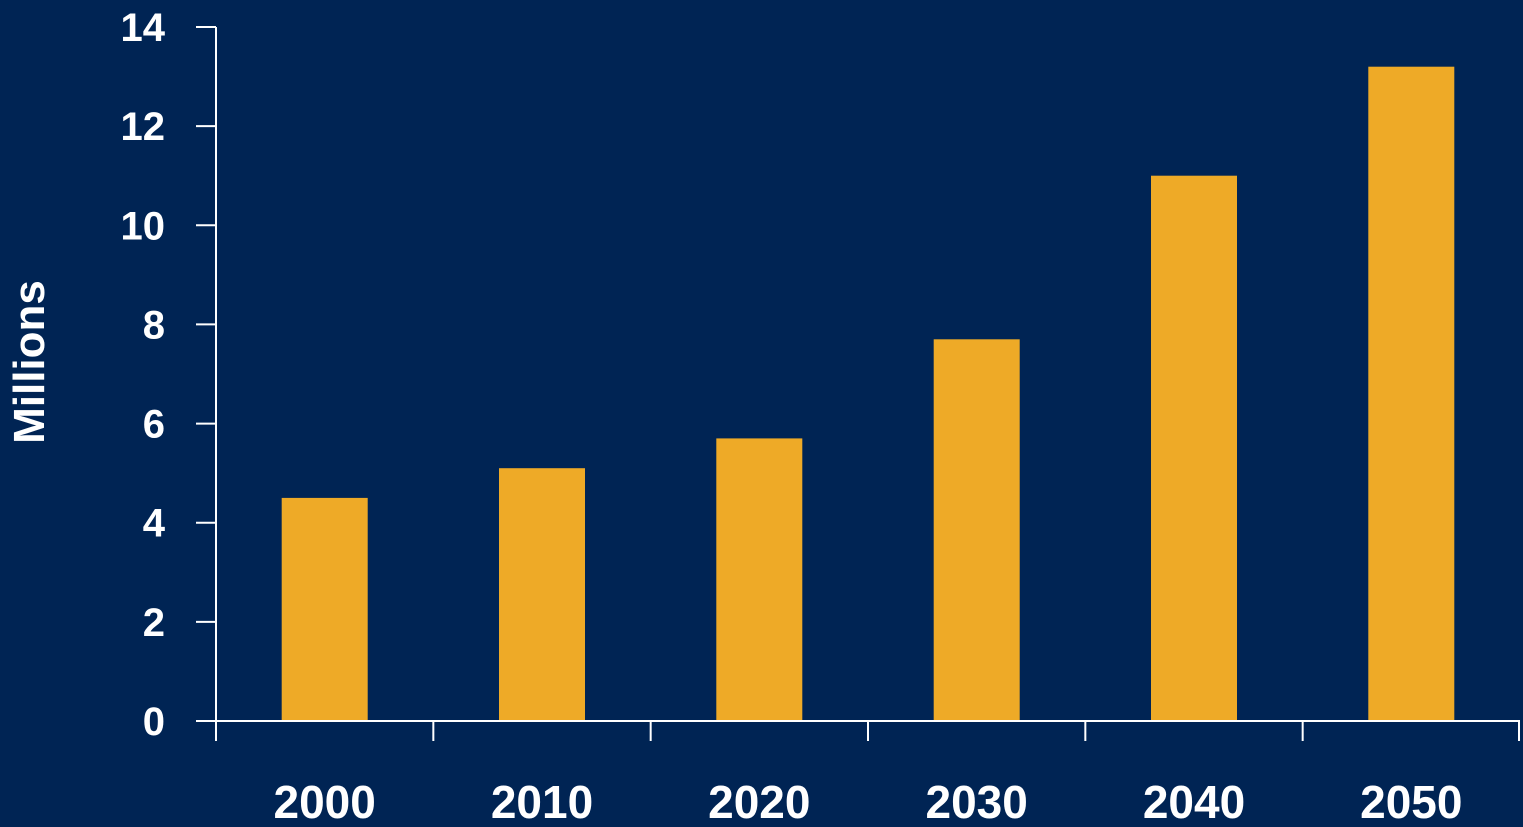  What do you see at coordinates (759, 801) in the screenshot?
I see `x-tick-label: 2020` at bounding box center [759, 801].